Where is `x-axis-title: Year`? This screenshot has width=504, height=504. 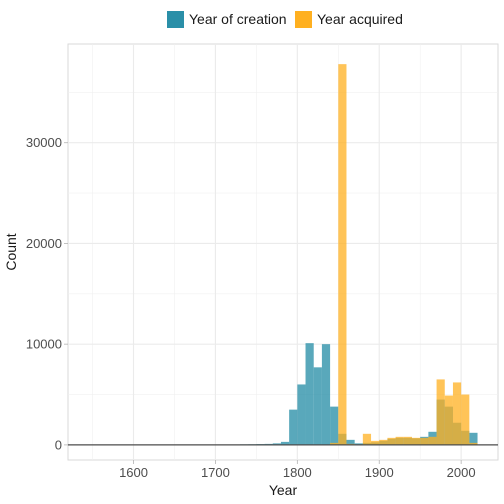 x-axis-title: Year is located at coordinates (283, 490).